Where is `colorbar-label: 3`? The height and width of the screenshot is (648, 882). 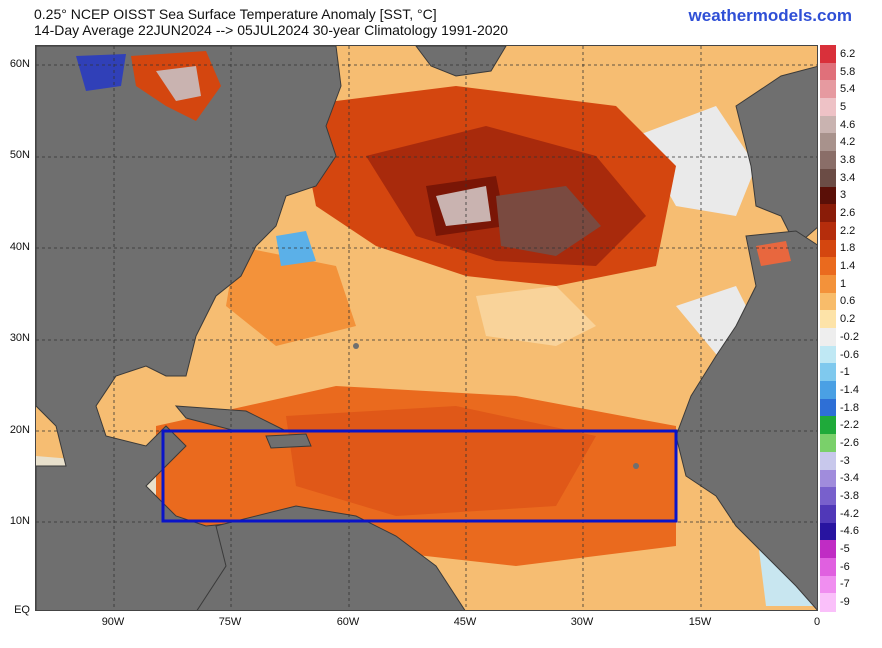
colorbar-label: 3 is located at coordinates (843, 195).